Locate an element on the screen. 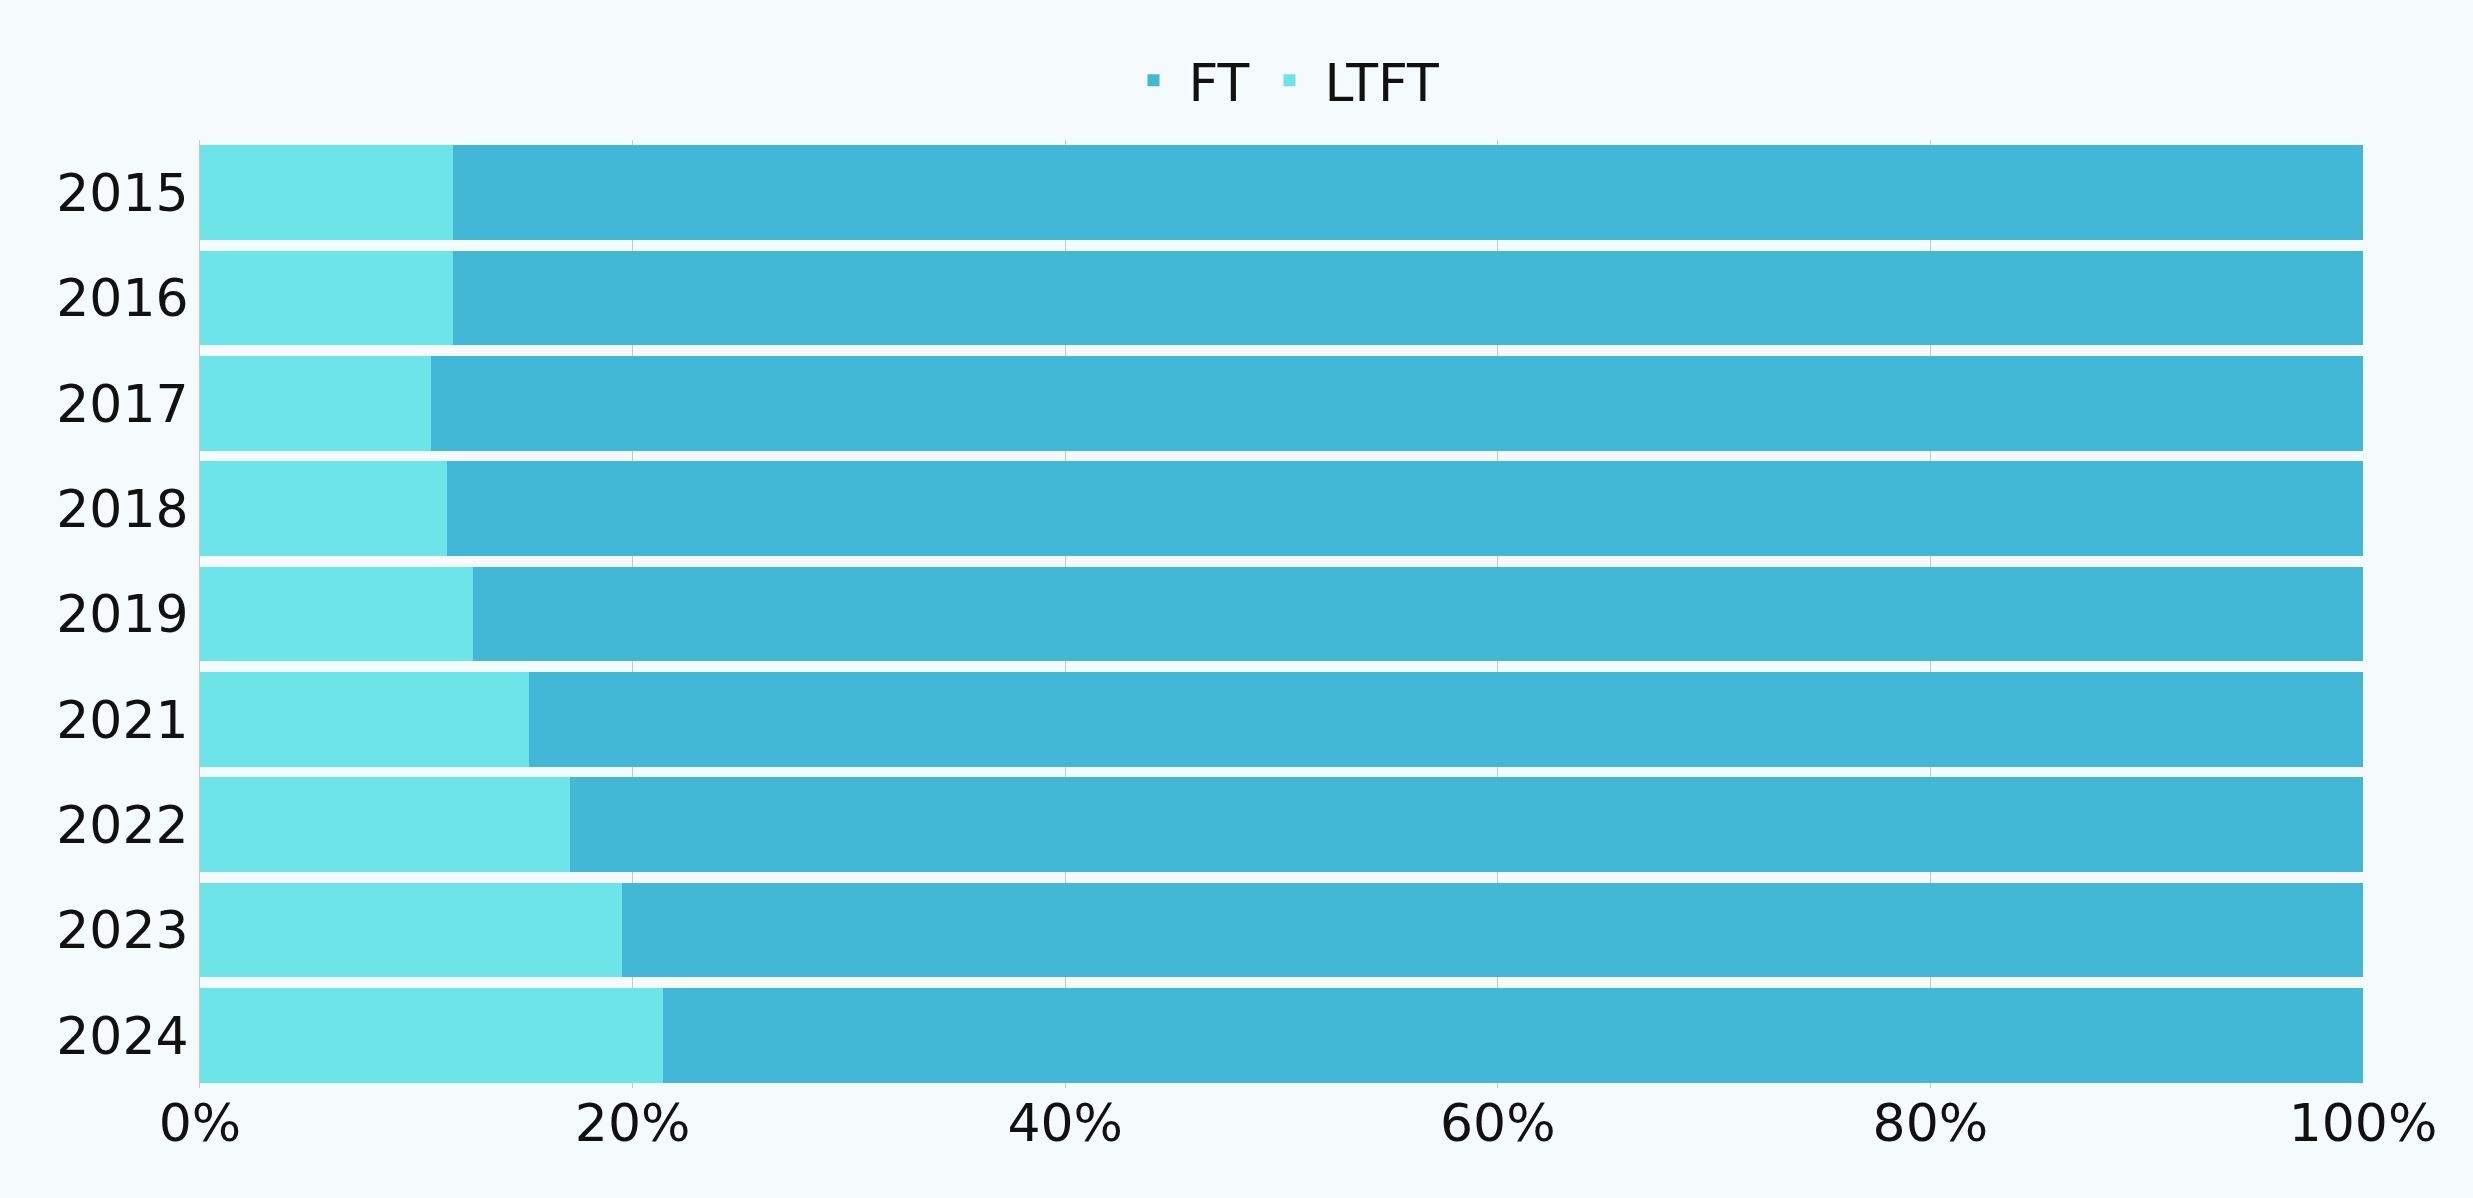 Image resolution: width=2473 pixels, height=1198 pixels. x-tick-label: 60% is located at coordinates (1498, 1123).